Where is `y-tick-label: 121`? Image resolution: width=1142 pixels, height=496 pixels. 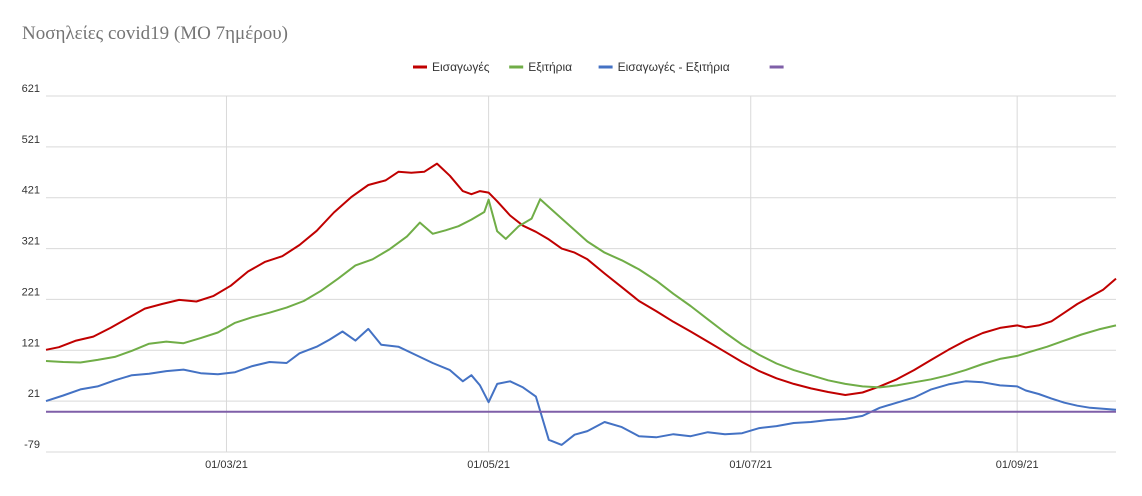 y-tick-label: 121 is located at coordinates (31, 343).